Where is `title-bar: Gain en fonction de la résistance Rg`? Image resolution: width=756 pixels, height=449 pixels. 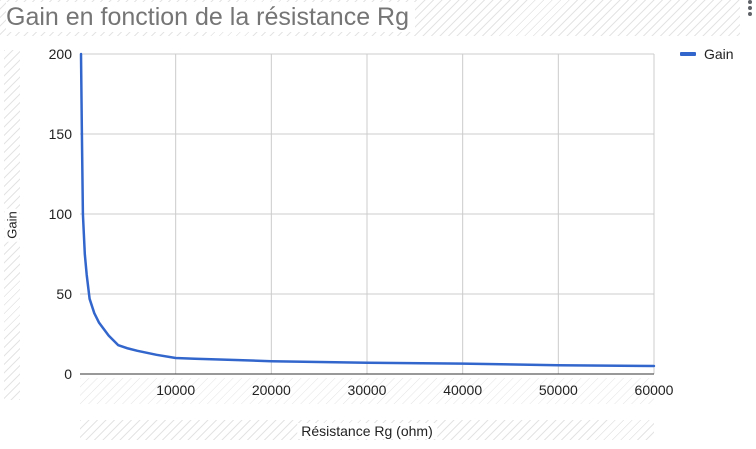
title-bar: Gain en fonction de la résistance Rg is located at coordinates (370, 18).